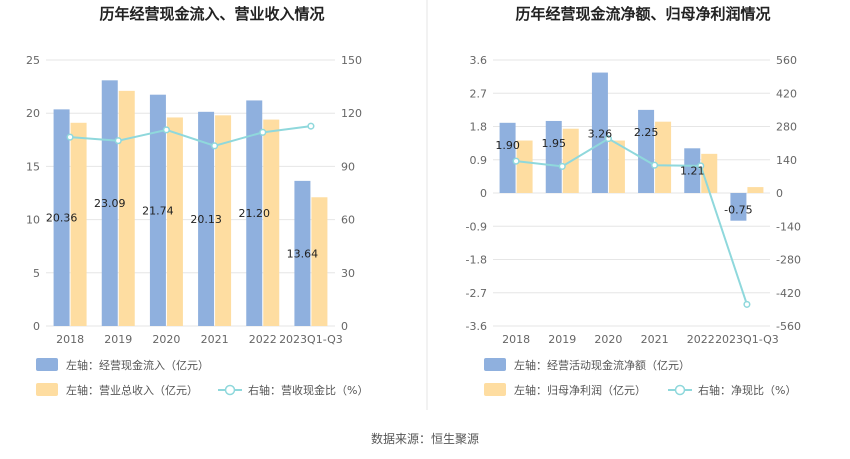  What do you see at coordinates (479, 127) in the screenshot?
I see `left-axis-tick-label: 1.8` at bounding box center [479, 127].